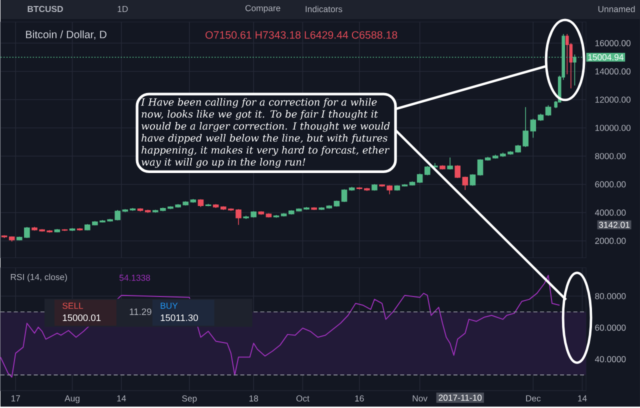  What do you see at coordinates (15, 399) in the screenshot?
I see `x-tick-label: 17` at bounding box center [15, 399].